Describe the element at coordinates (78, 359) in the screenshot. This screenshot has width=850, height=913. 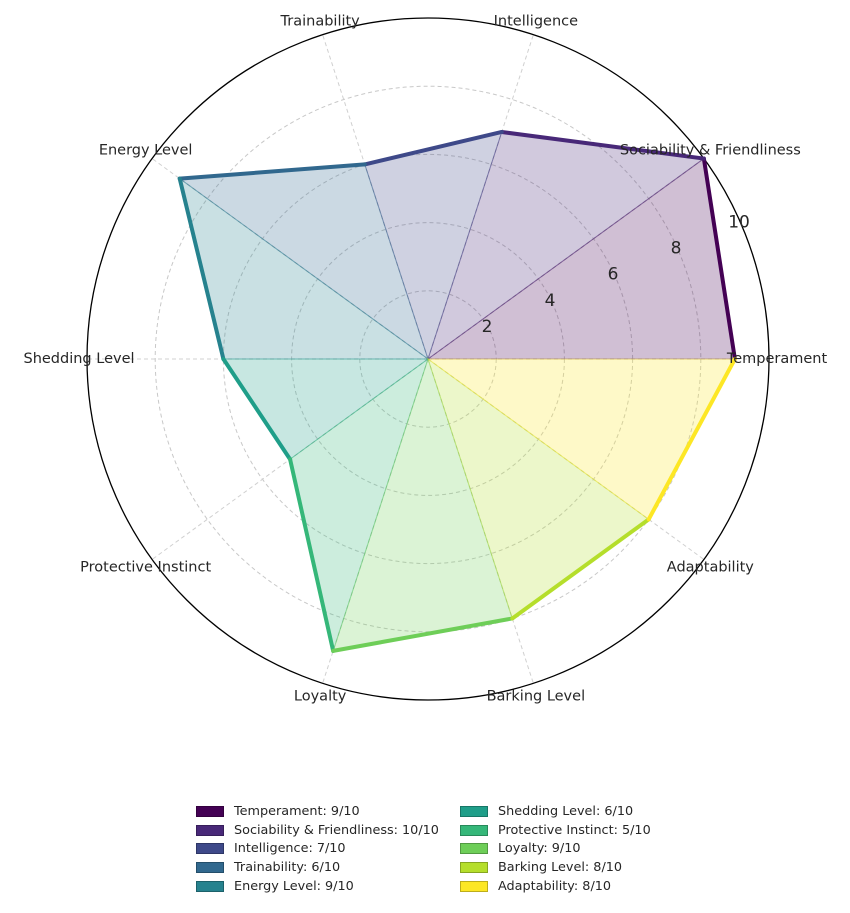
I see `category-label: Shedding Level` at that location.